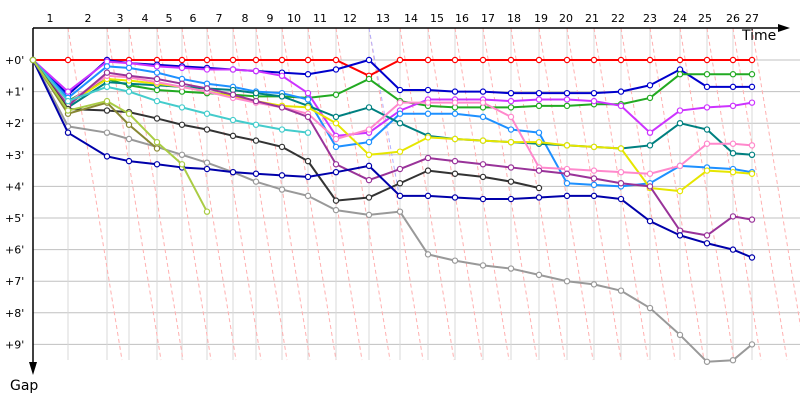 This screenshot has width=800, height=400. What do you see at coordinates (14, 123) in the screenshot?
I see `y-tick-label: +2'` at bounding box center [14, 123].